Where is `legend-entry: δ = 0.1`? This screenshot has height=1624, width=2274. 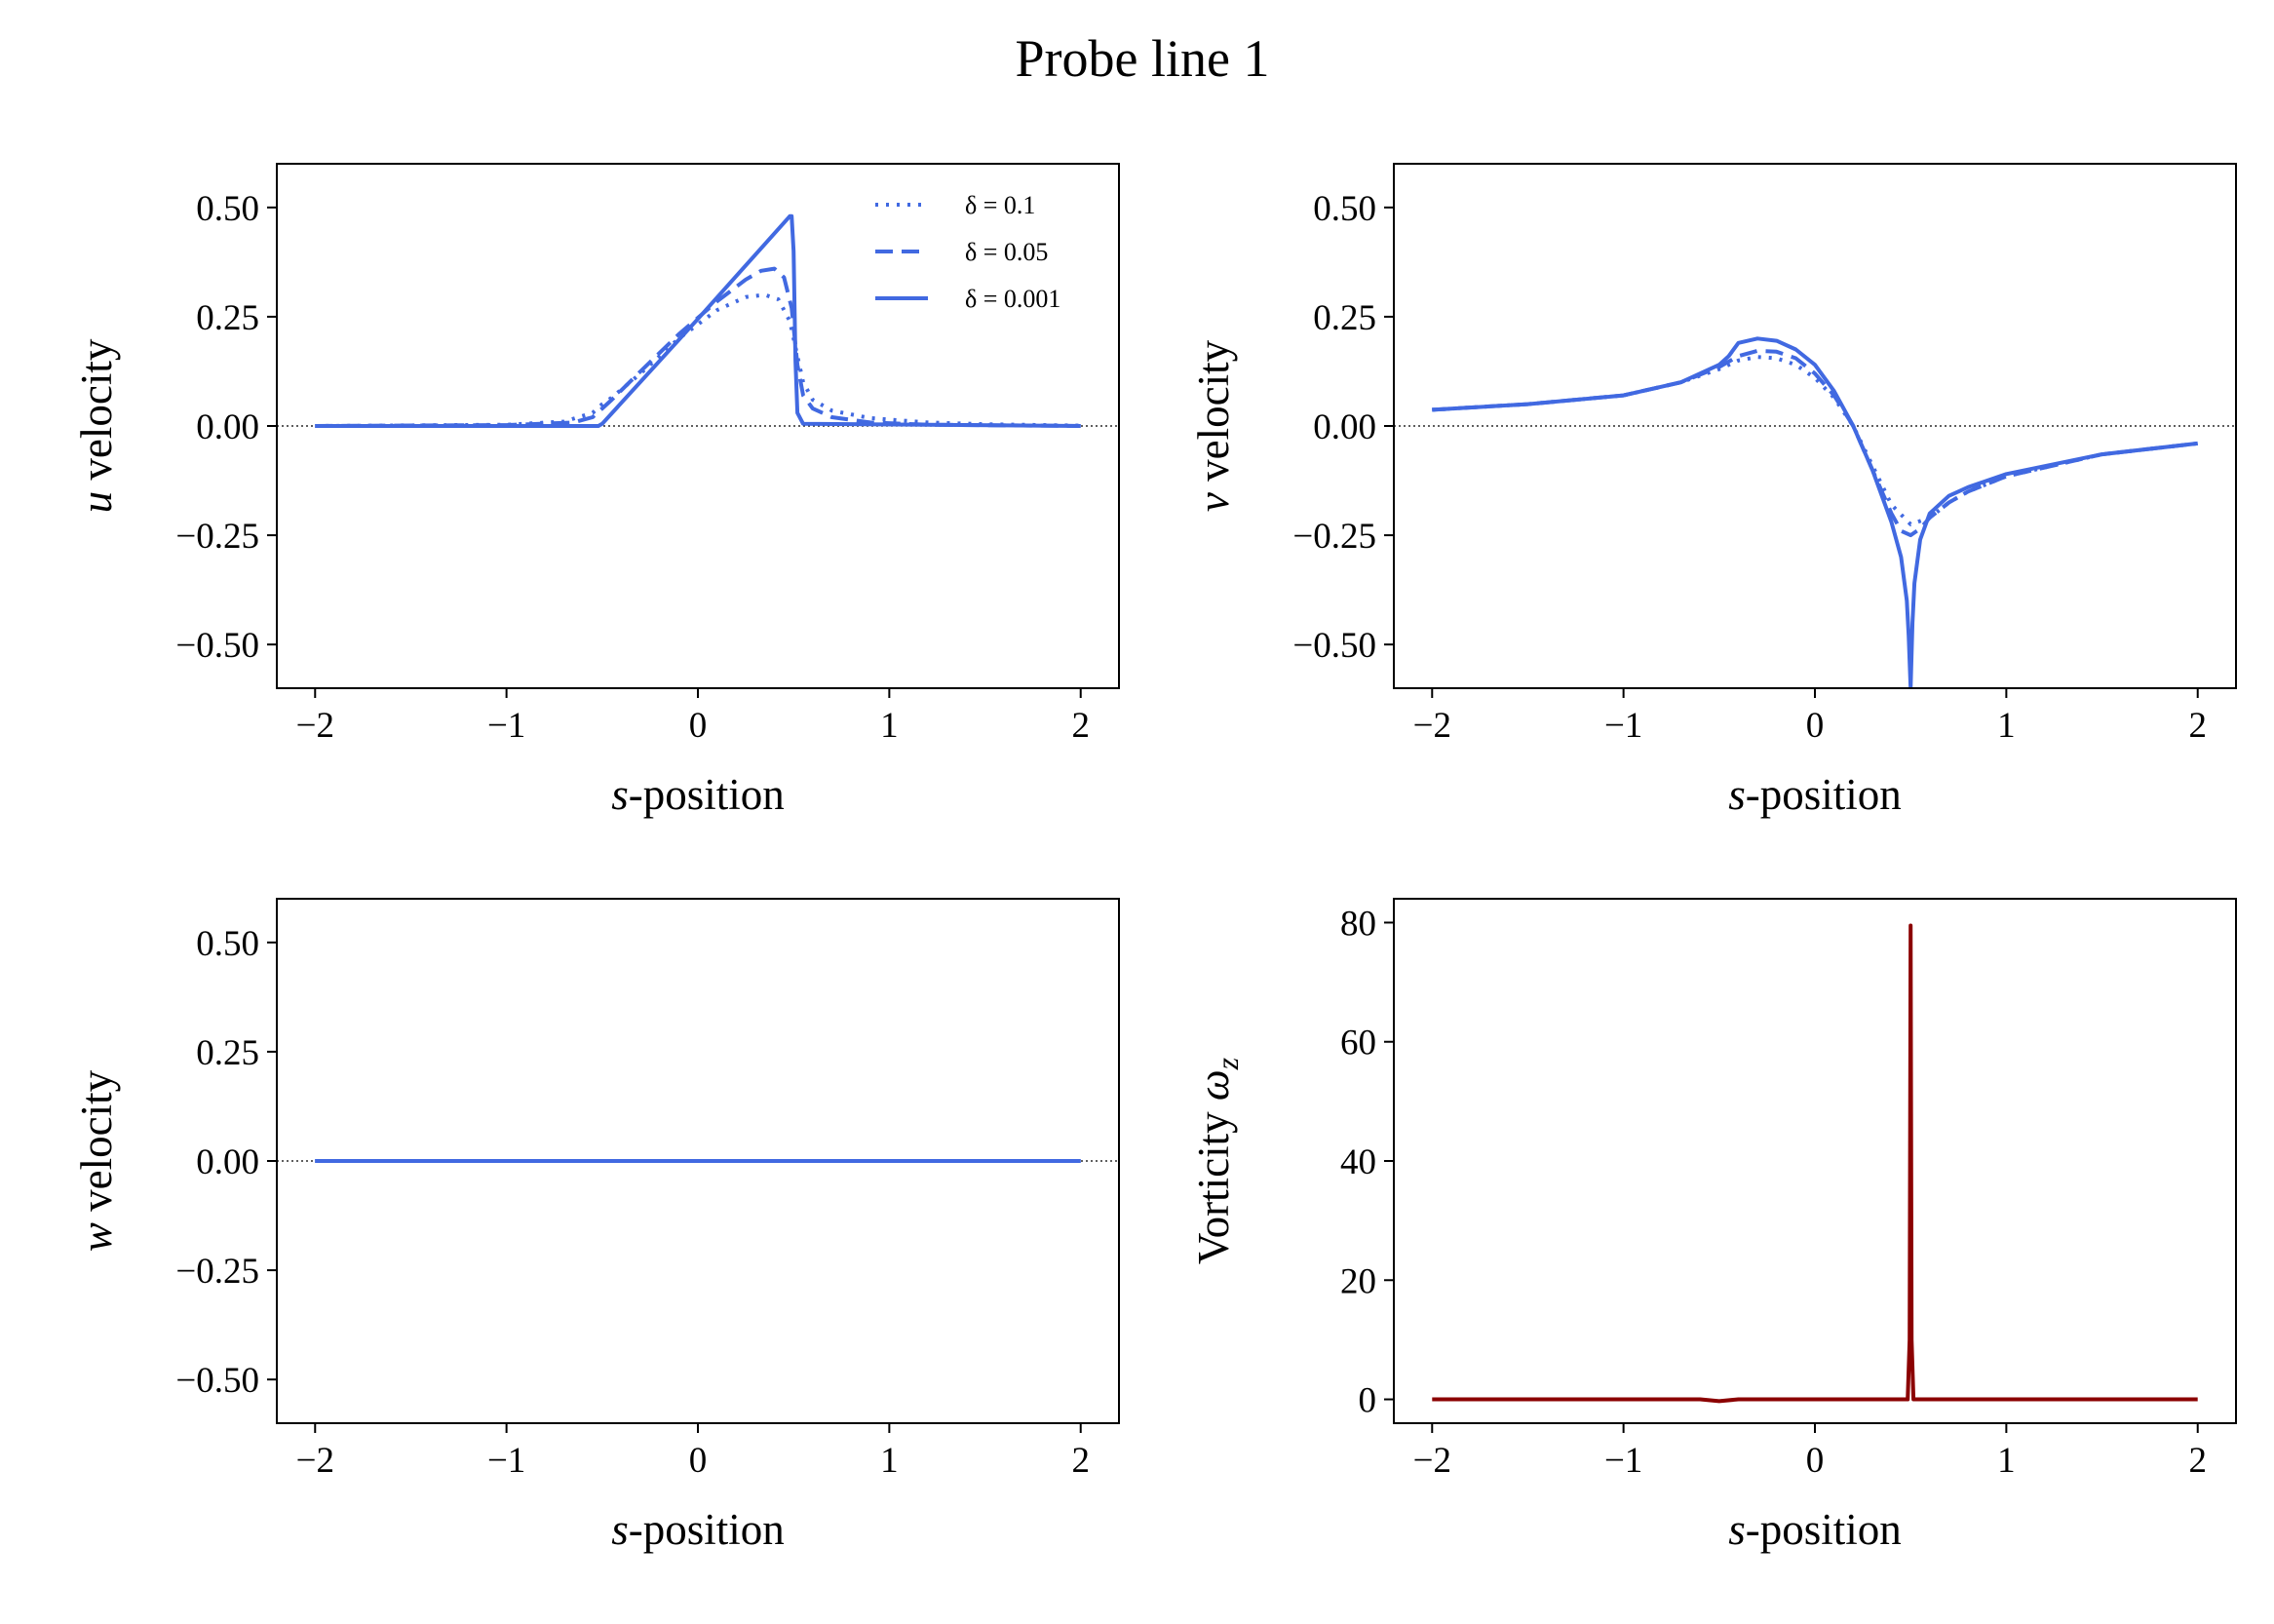
legend-entry: δ = 0.1 is located at coordinates (1000, 205).